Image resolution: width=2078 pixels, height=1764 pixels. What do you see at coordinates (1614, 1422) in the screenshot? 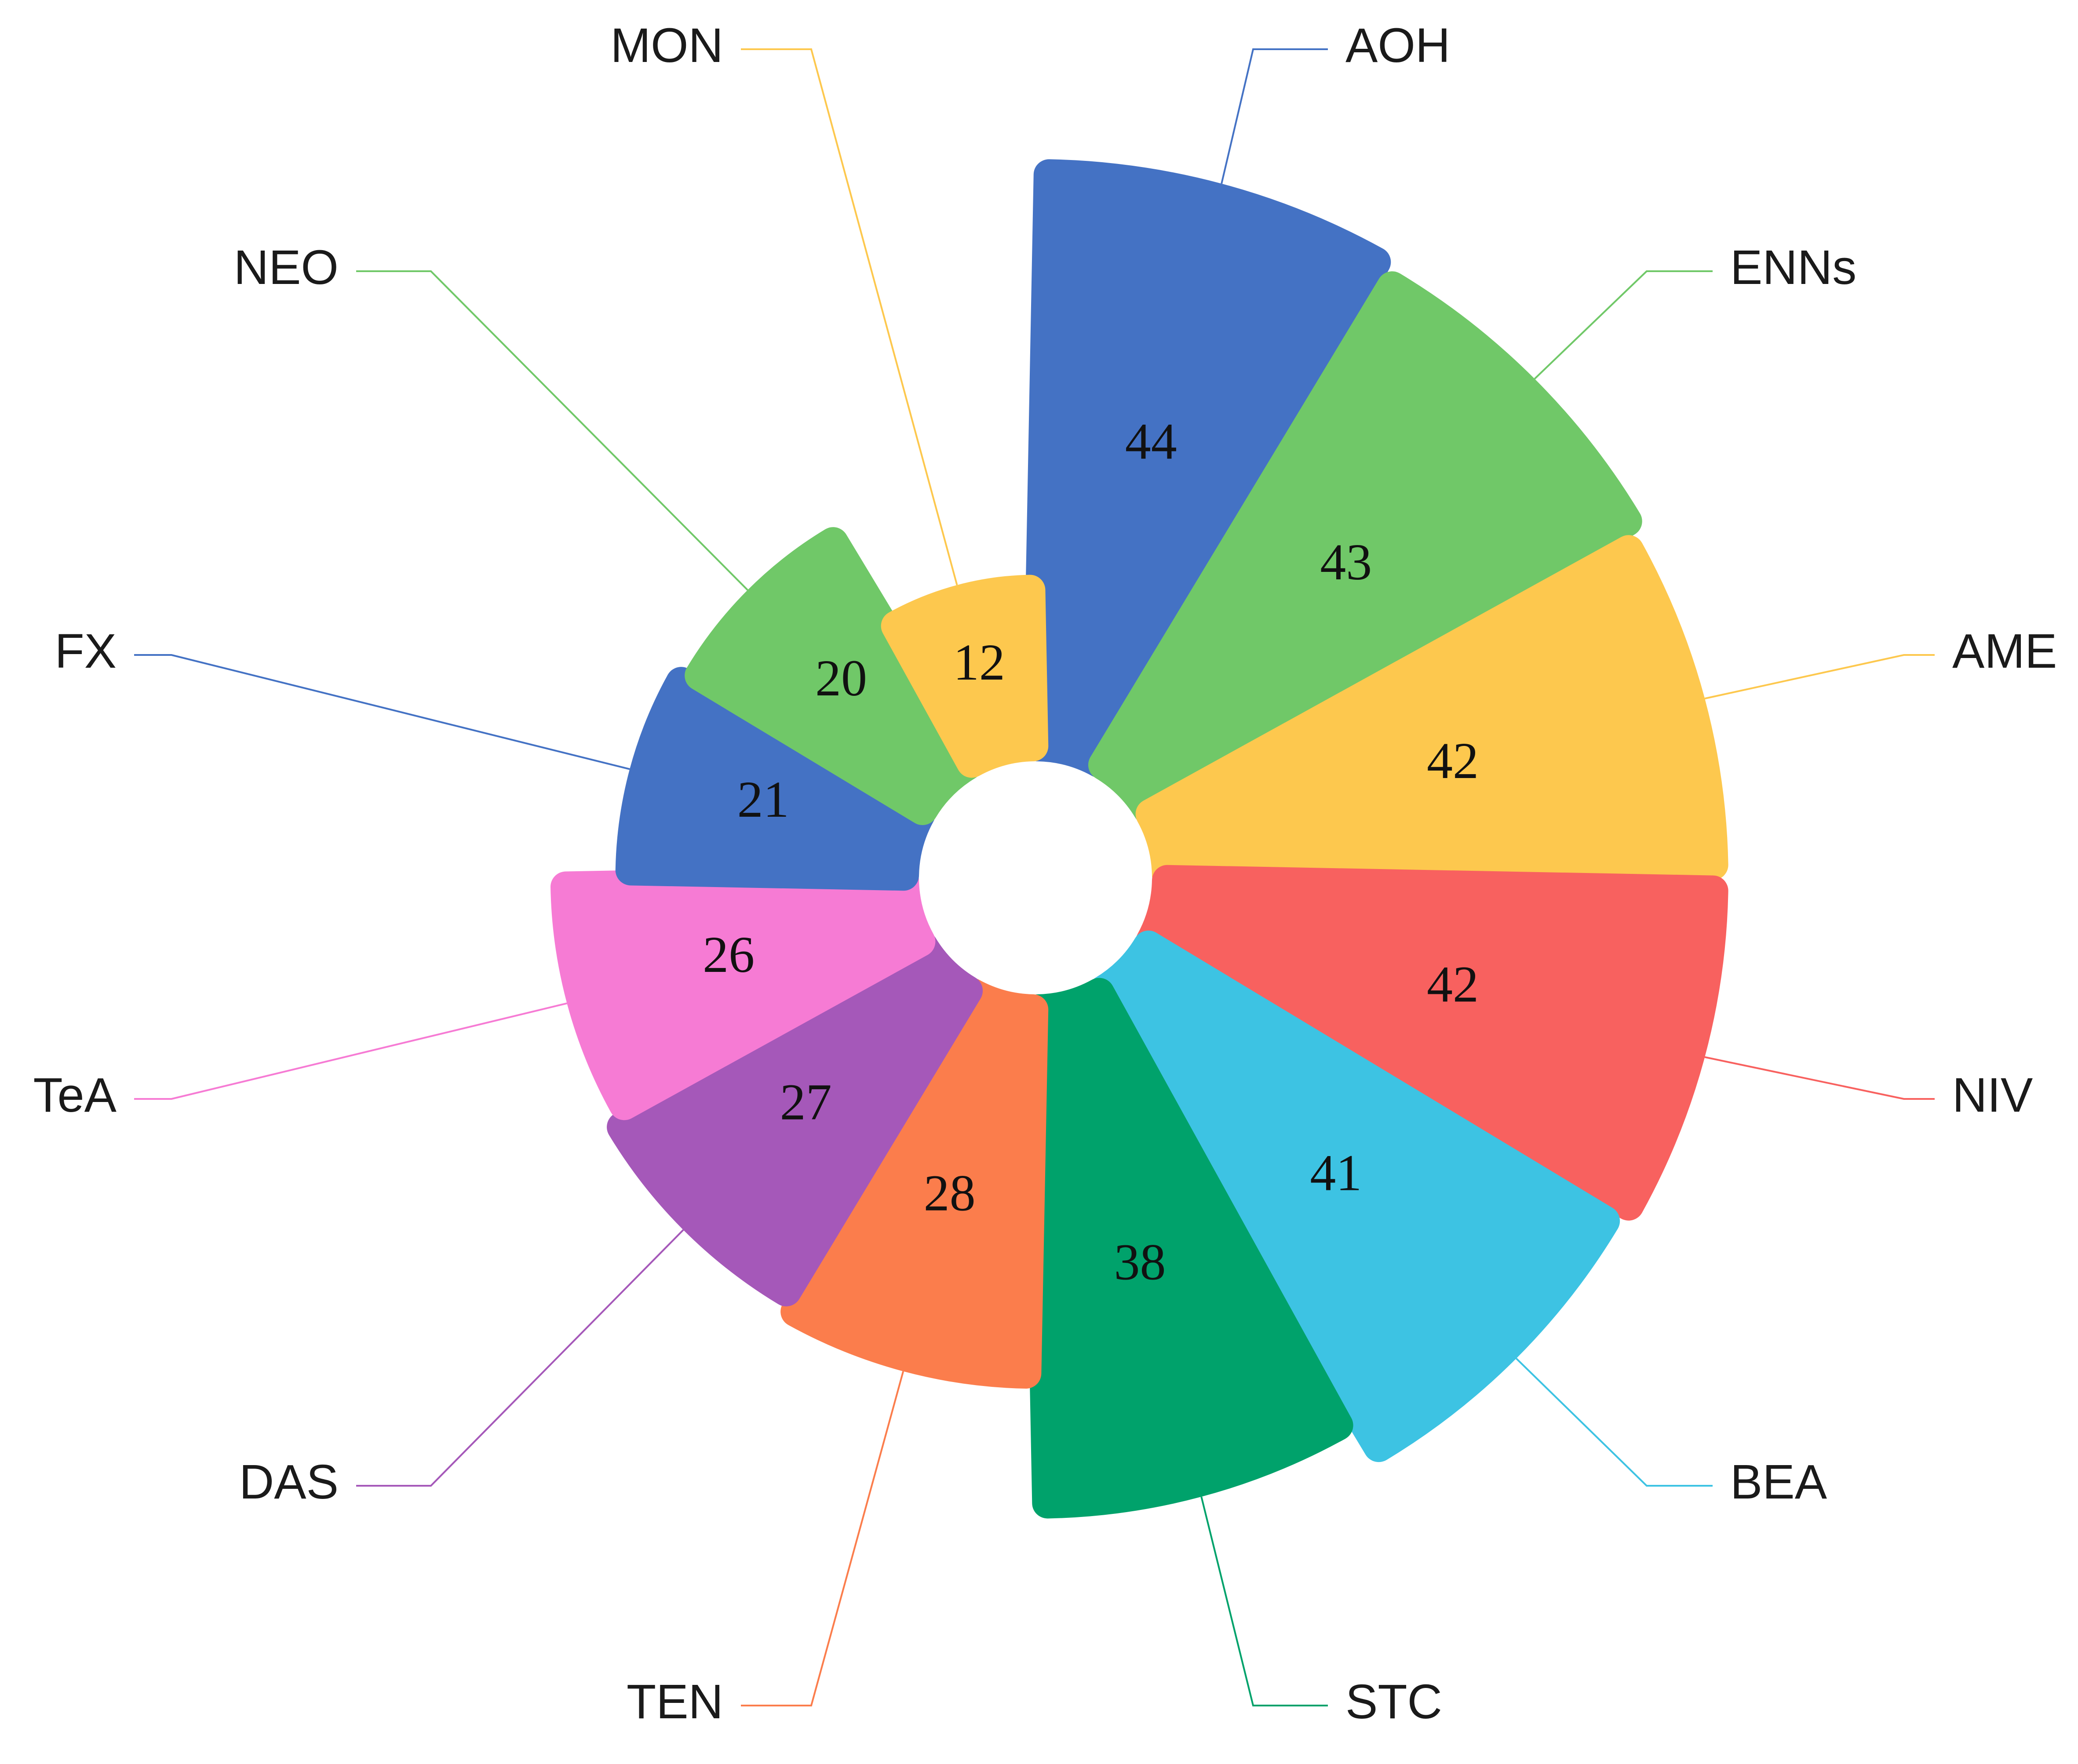
I see `leader-line-bea` at bounding box center [1614, 1422].